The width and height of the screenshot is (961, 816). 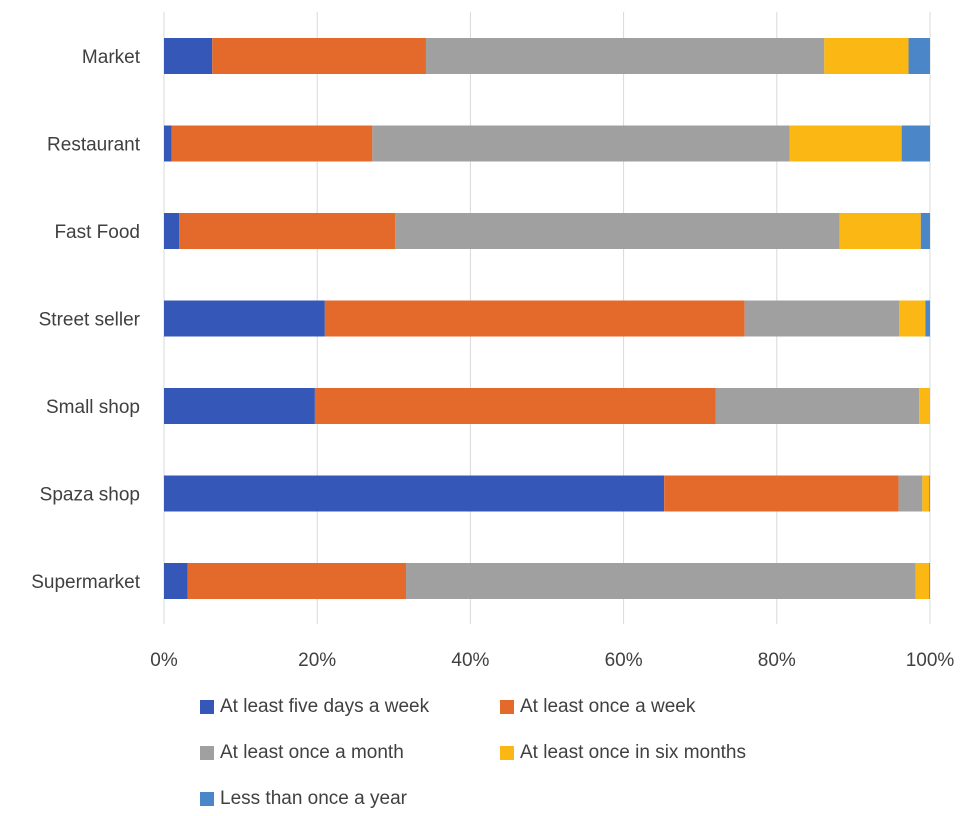 What do you see at coordinates (164, 660) in the screenshot?
I see `x-tick-label: 0%` at bounding box center [164, 660].